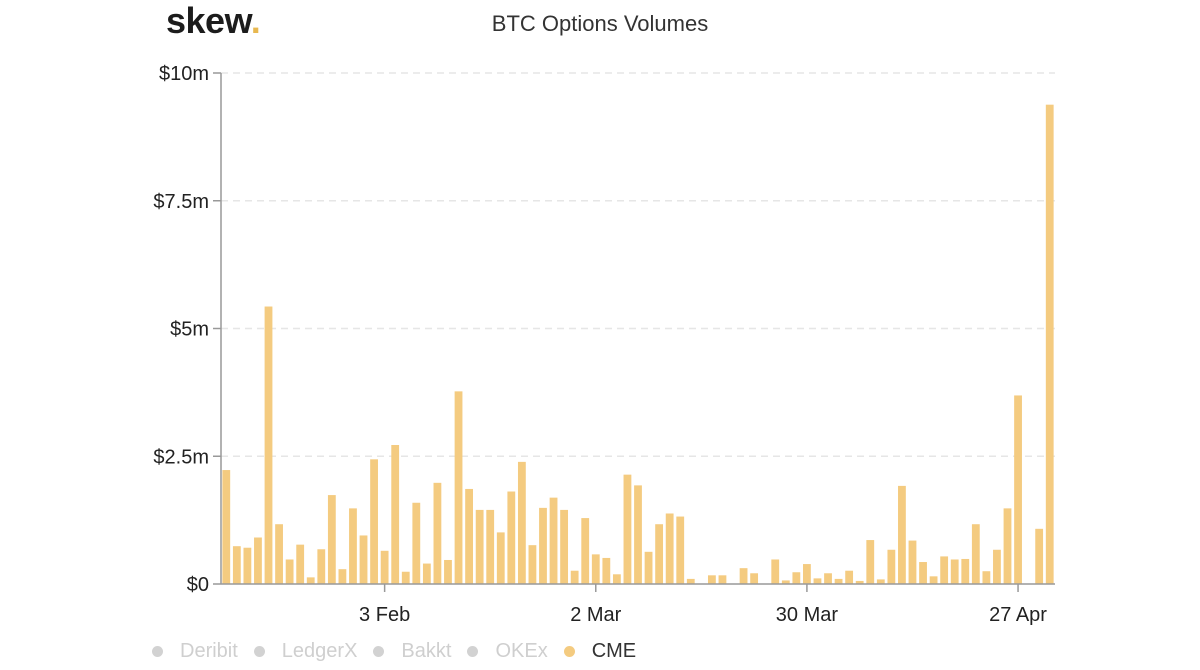  I want to click on legend-item-okex: OKEx, so click(507, 651).